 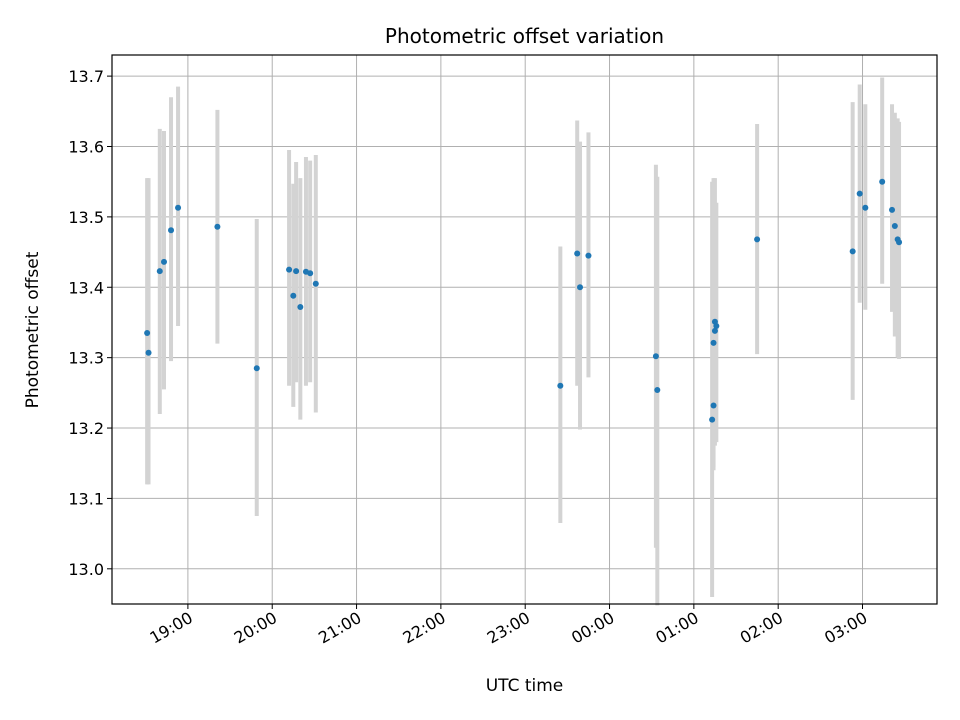 I want to click on x-tick-label: 23:00, so click(x=508, y=628).